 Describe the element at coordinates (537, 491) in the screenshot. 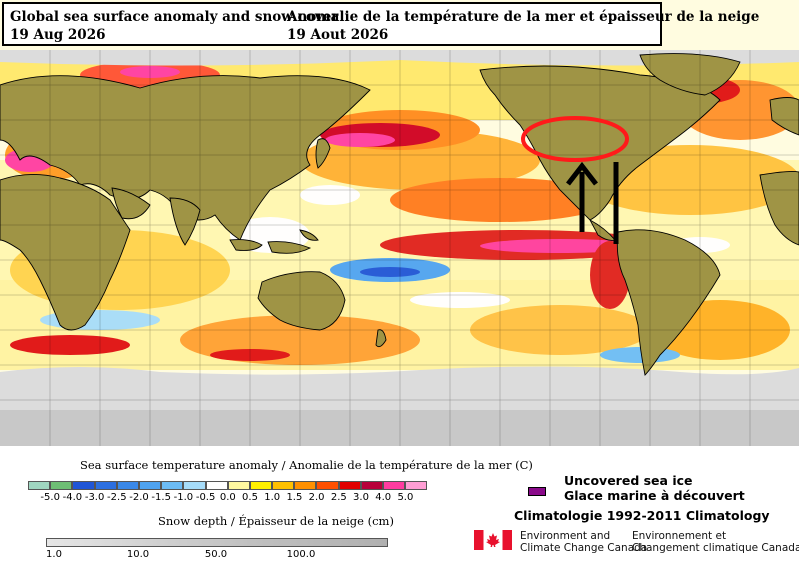

I see `sea-ice-swatch` at that location.